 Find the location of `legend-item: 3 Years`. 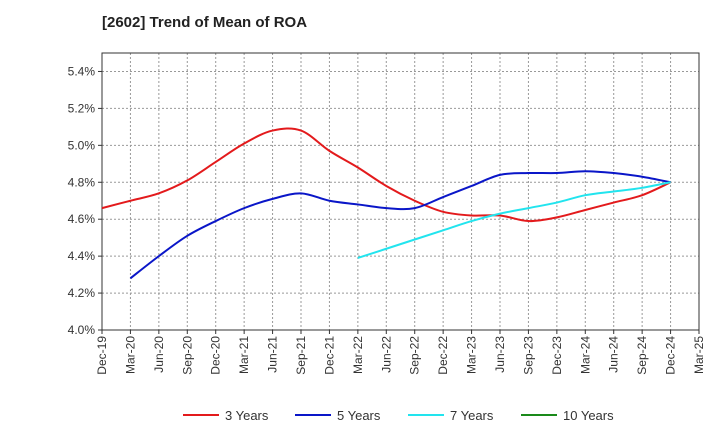

legend-item: 3 Years is located at coordinates (226, 415).